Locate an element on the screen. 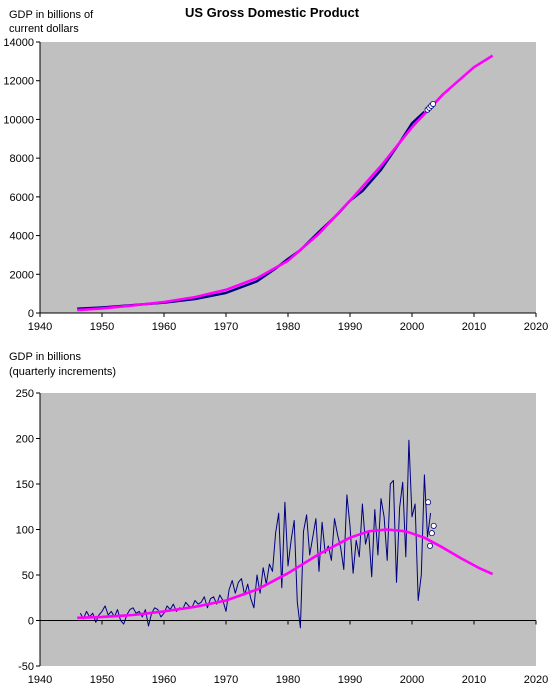 The image size is (552, 698). top-y-tick-label: 0 is located at coordinates (31, 314).